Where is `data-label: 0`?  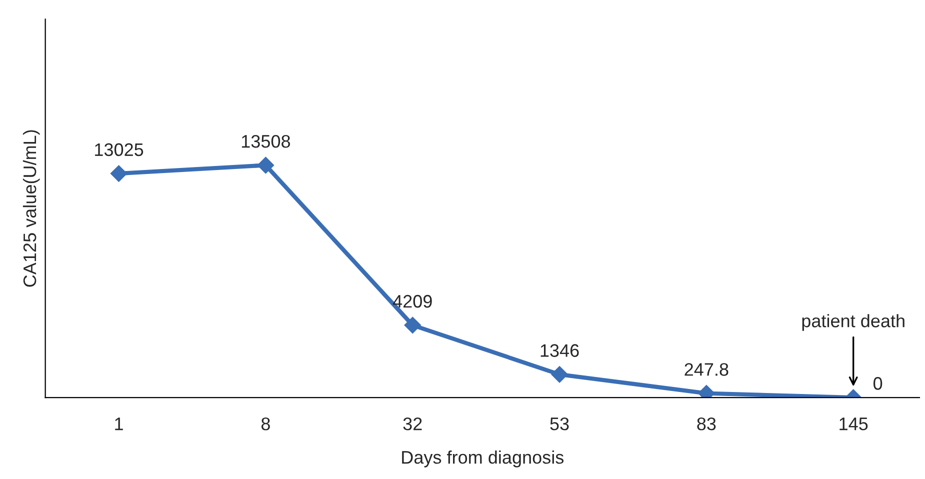
data-label: 0 is located at coordinates (877, 383).